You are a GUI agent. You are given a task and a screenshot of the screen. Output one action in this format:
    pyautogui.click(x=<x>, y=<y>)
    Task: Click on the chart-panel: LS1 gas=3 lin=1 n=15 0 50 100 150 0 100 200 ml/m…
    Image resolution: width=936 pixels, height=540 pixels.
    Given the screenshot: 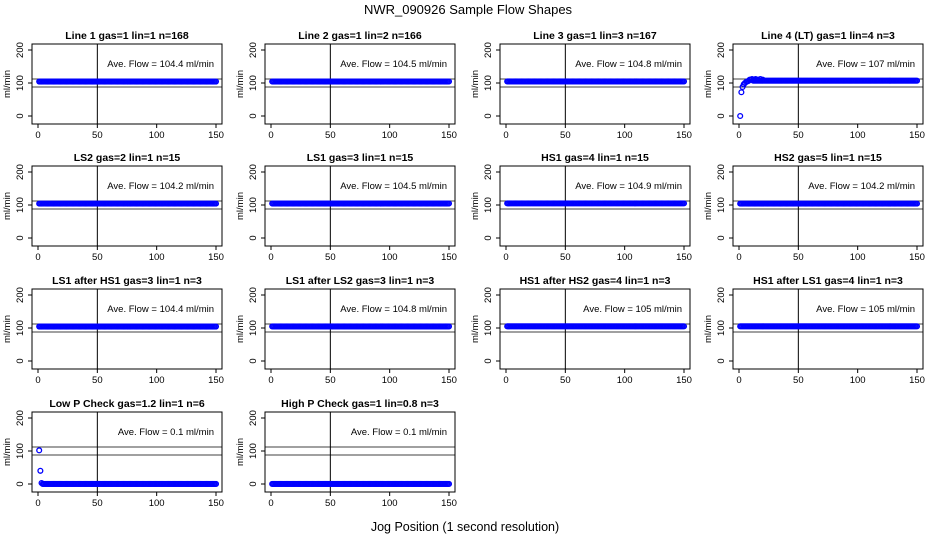 What is the action you would take?
    pyautogui.click(x=346, y=207)
    